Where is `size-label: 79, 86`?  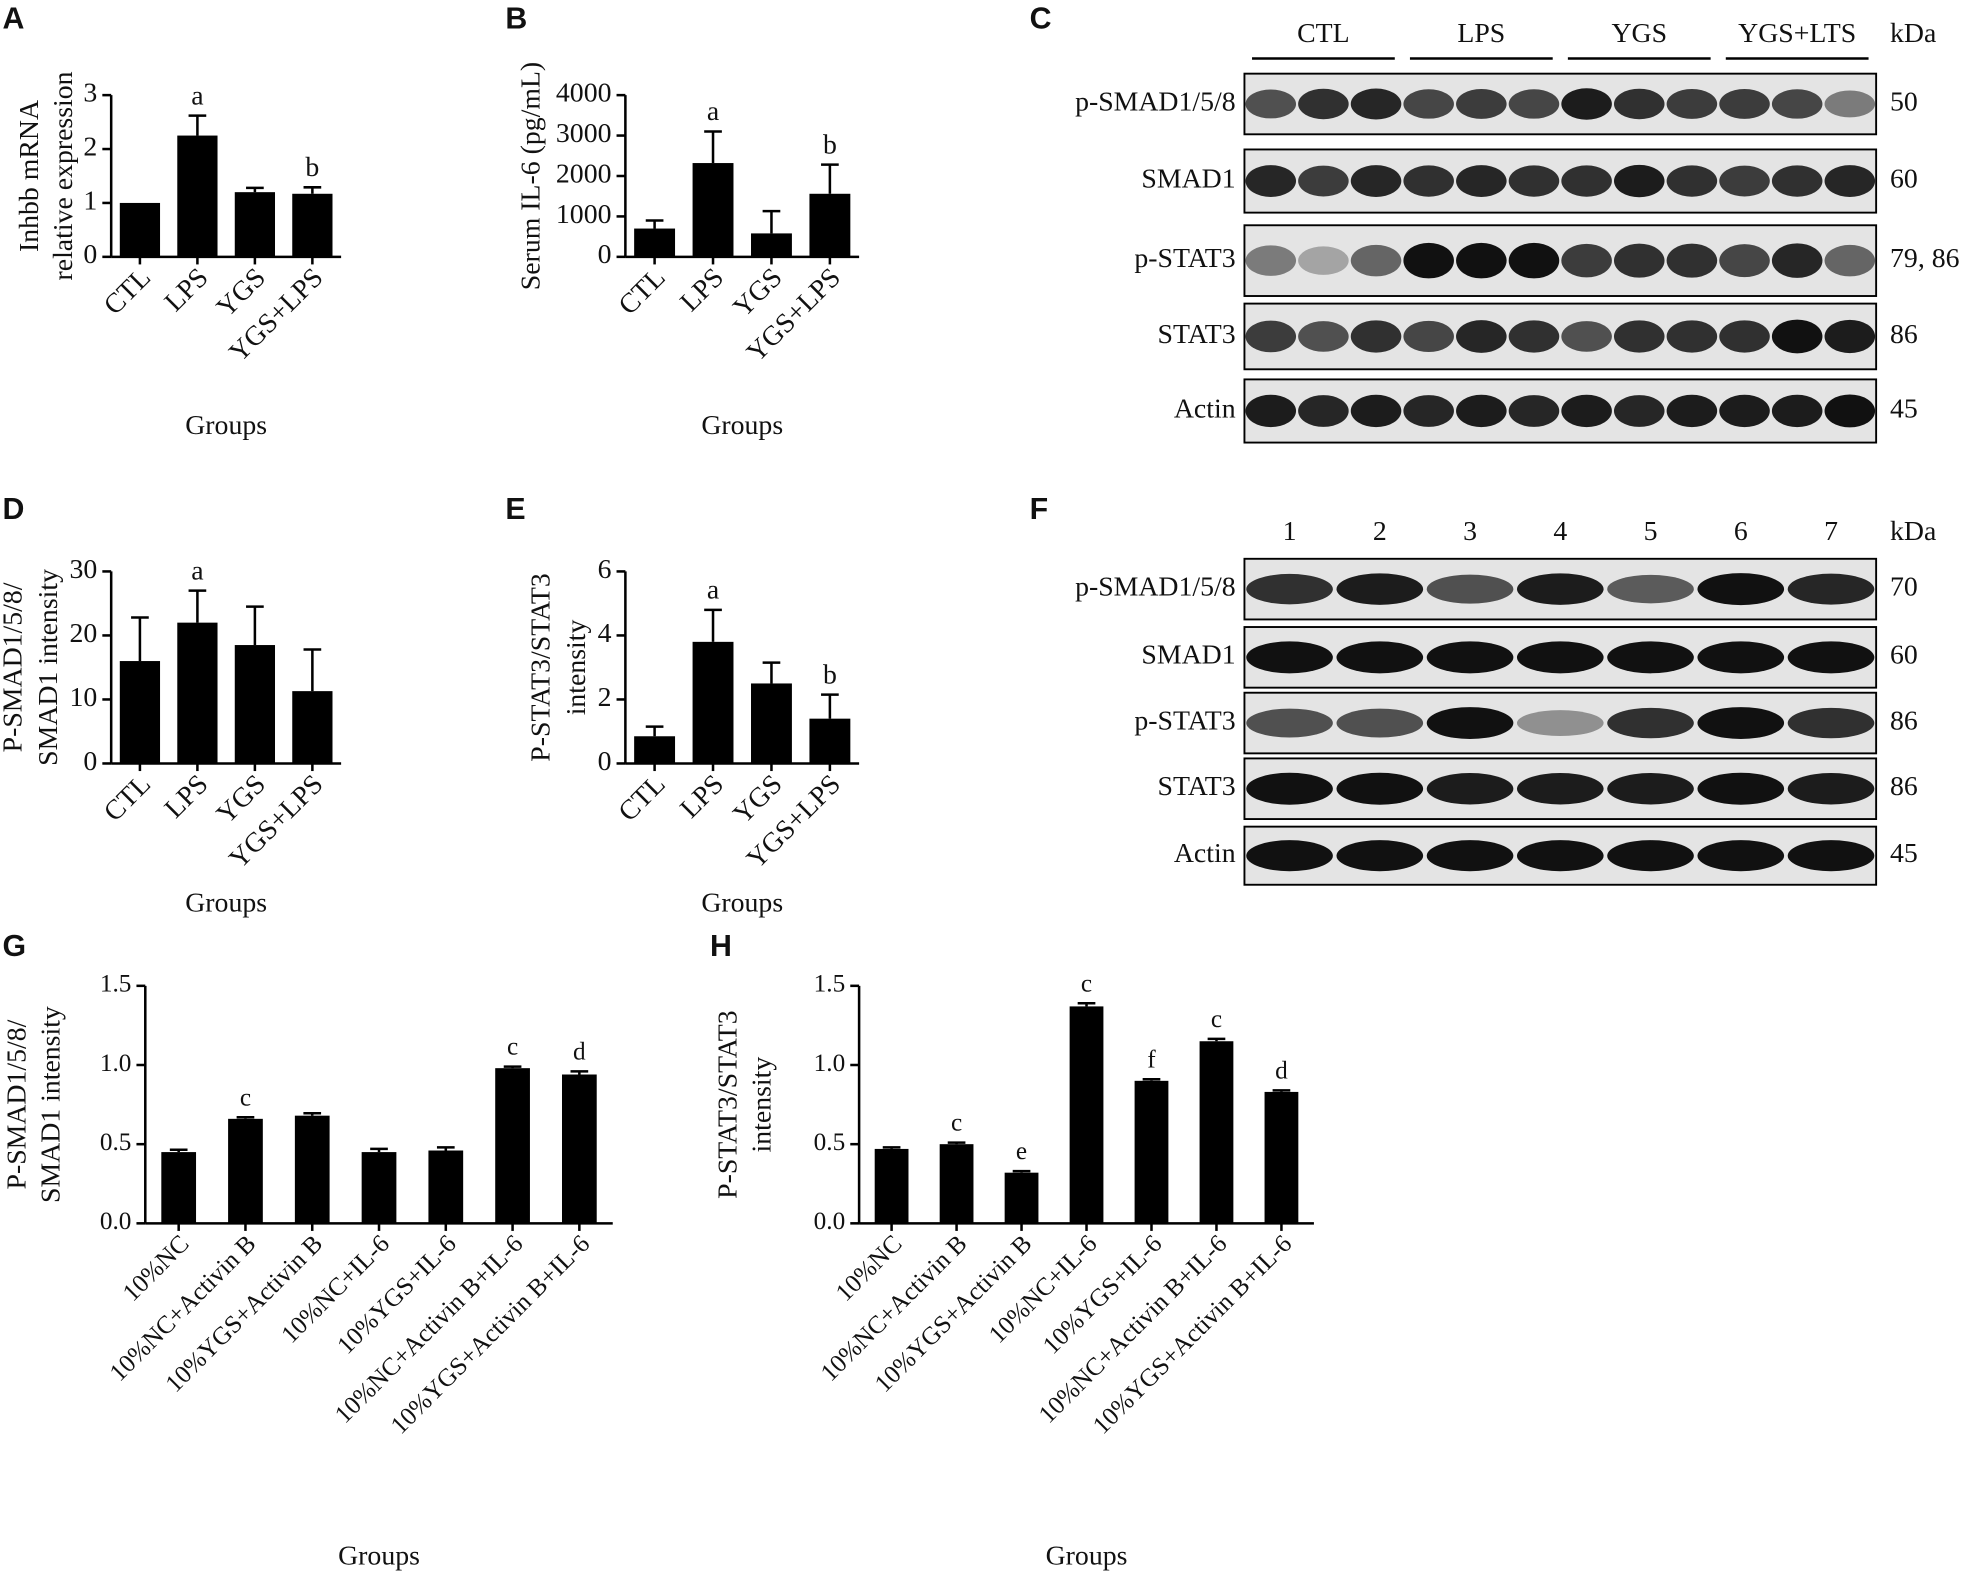
size-label: 79, 86 is located at coordinates (1925, 258).